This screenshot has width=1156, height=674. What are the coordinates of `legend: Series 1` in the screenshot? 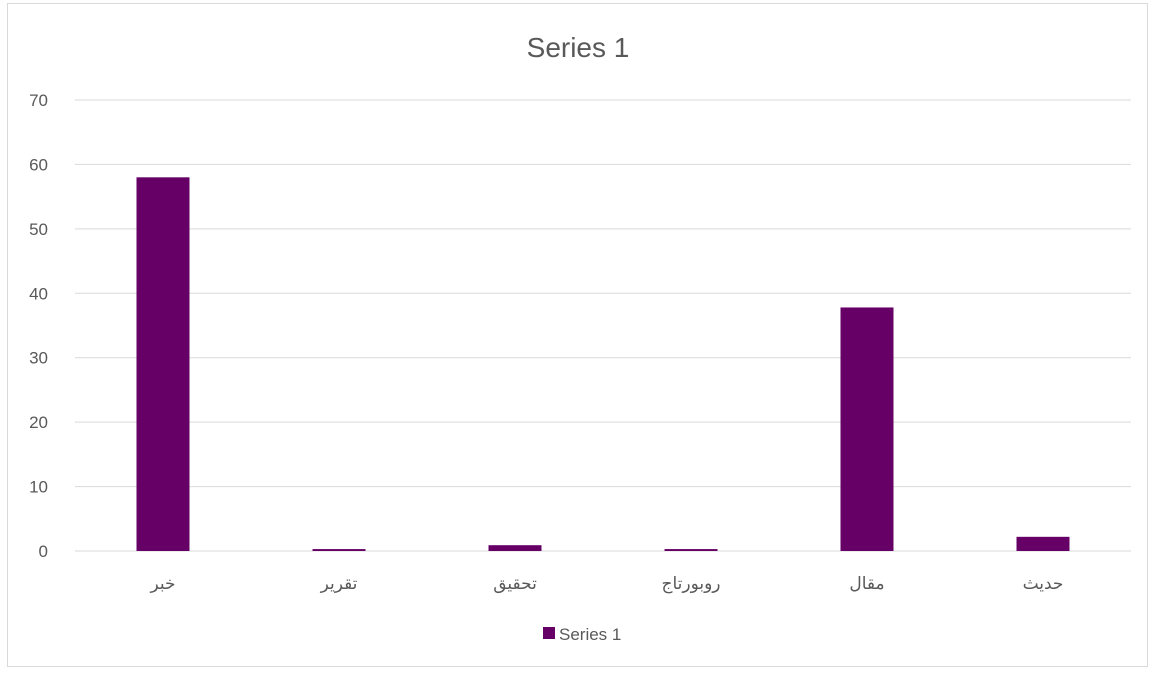 It's located at (582, 634).